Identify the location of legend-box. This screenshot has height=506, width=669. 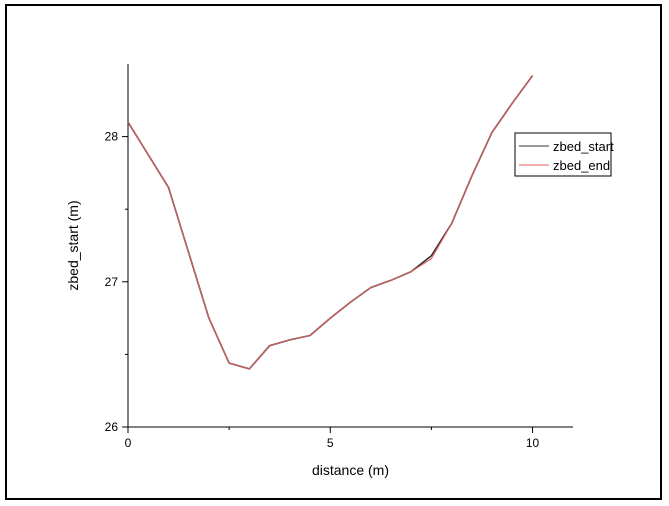
(563, 154).